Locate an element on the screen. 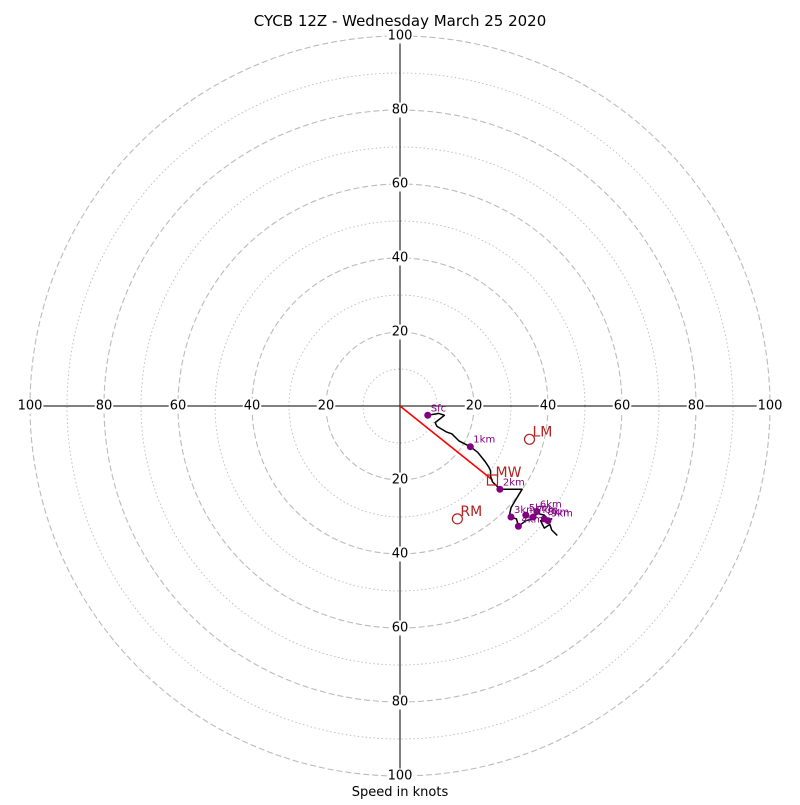 This screenshot has width=800, height=805. height-marker-label: 8km is located at coordinates (558, 512).